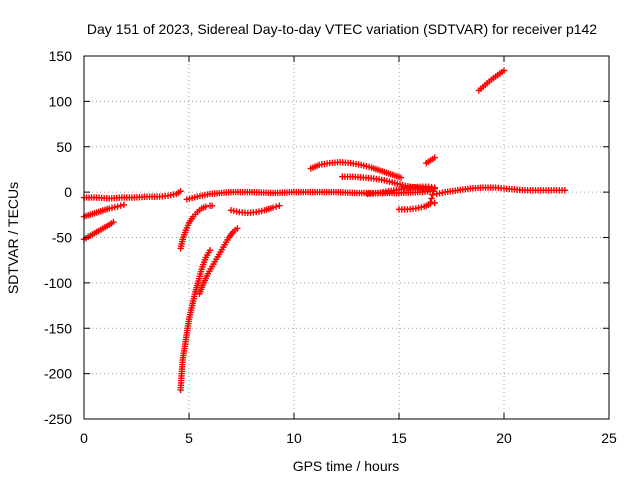 The width and height of the screenshot is (640, 480). What do you see at coordinates (132, 195) in the screenshot?
I see `series-arc-a` at bounding box center [132, 195].